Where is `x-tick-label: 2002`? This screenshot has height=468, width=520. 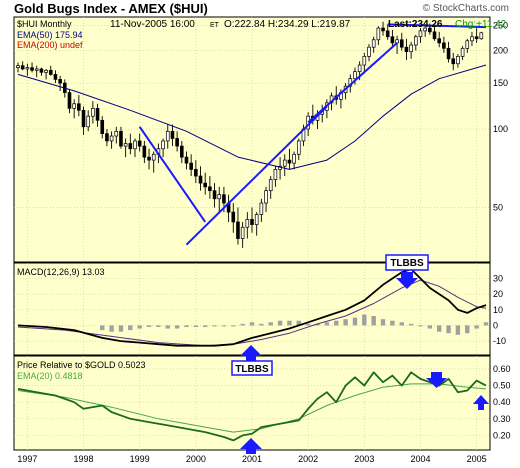 x-tick-label: 2002 is located at coordinates (308, 459).